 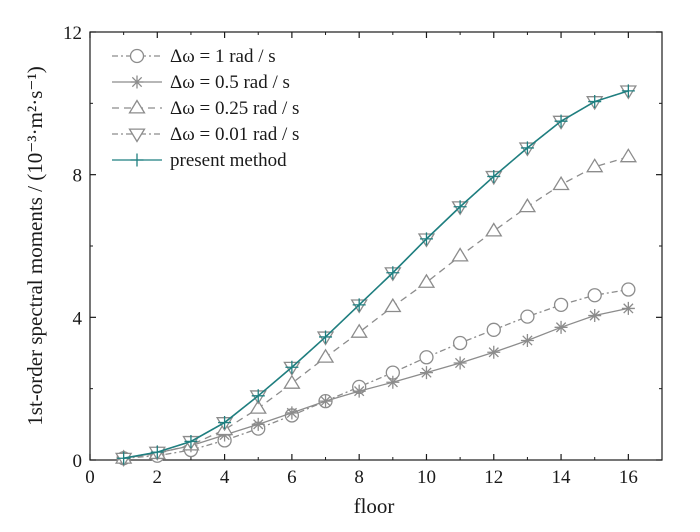 I want to click on legend-label: Δω = 1 rad / s, so click(x=223, y=56).